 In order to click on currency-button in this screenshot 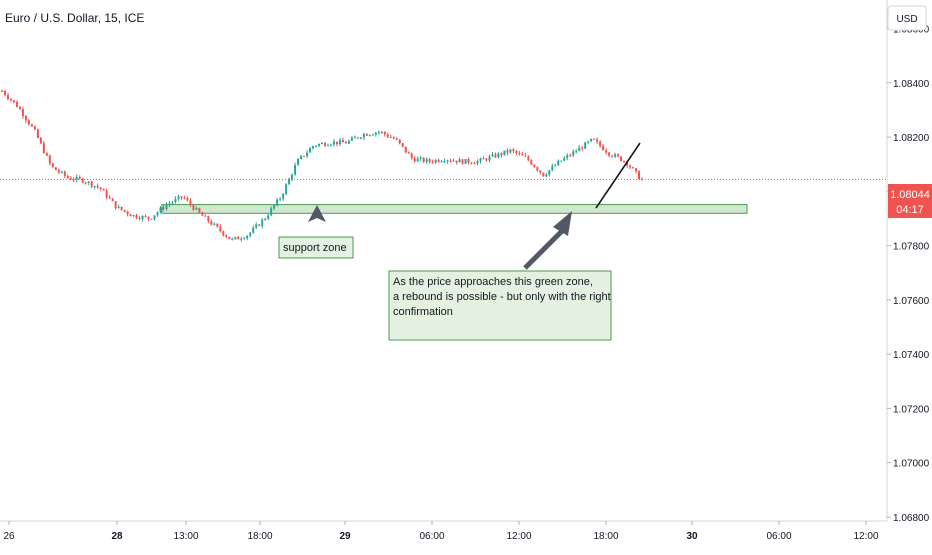, I will do `click(907, 18)`.